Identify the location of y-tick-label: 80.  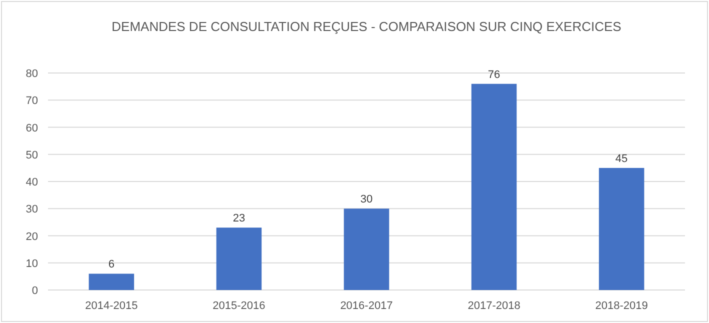
(32, 74).